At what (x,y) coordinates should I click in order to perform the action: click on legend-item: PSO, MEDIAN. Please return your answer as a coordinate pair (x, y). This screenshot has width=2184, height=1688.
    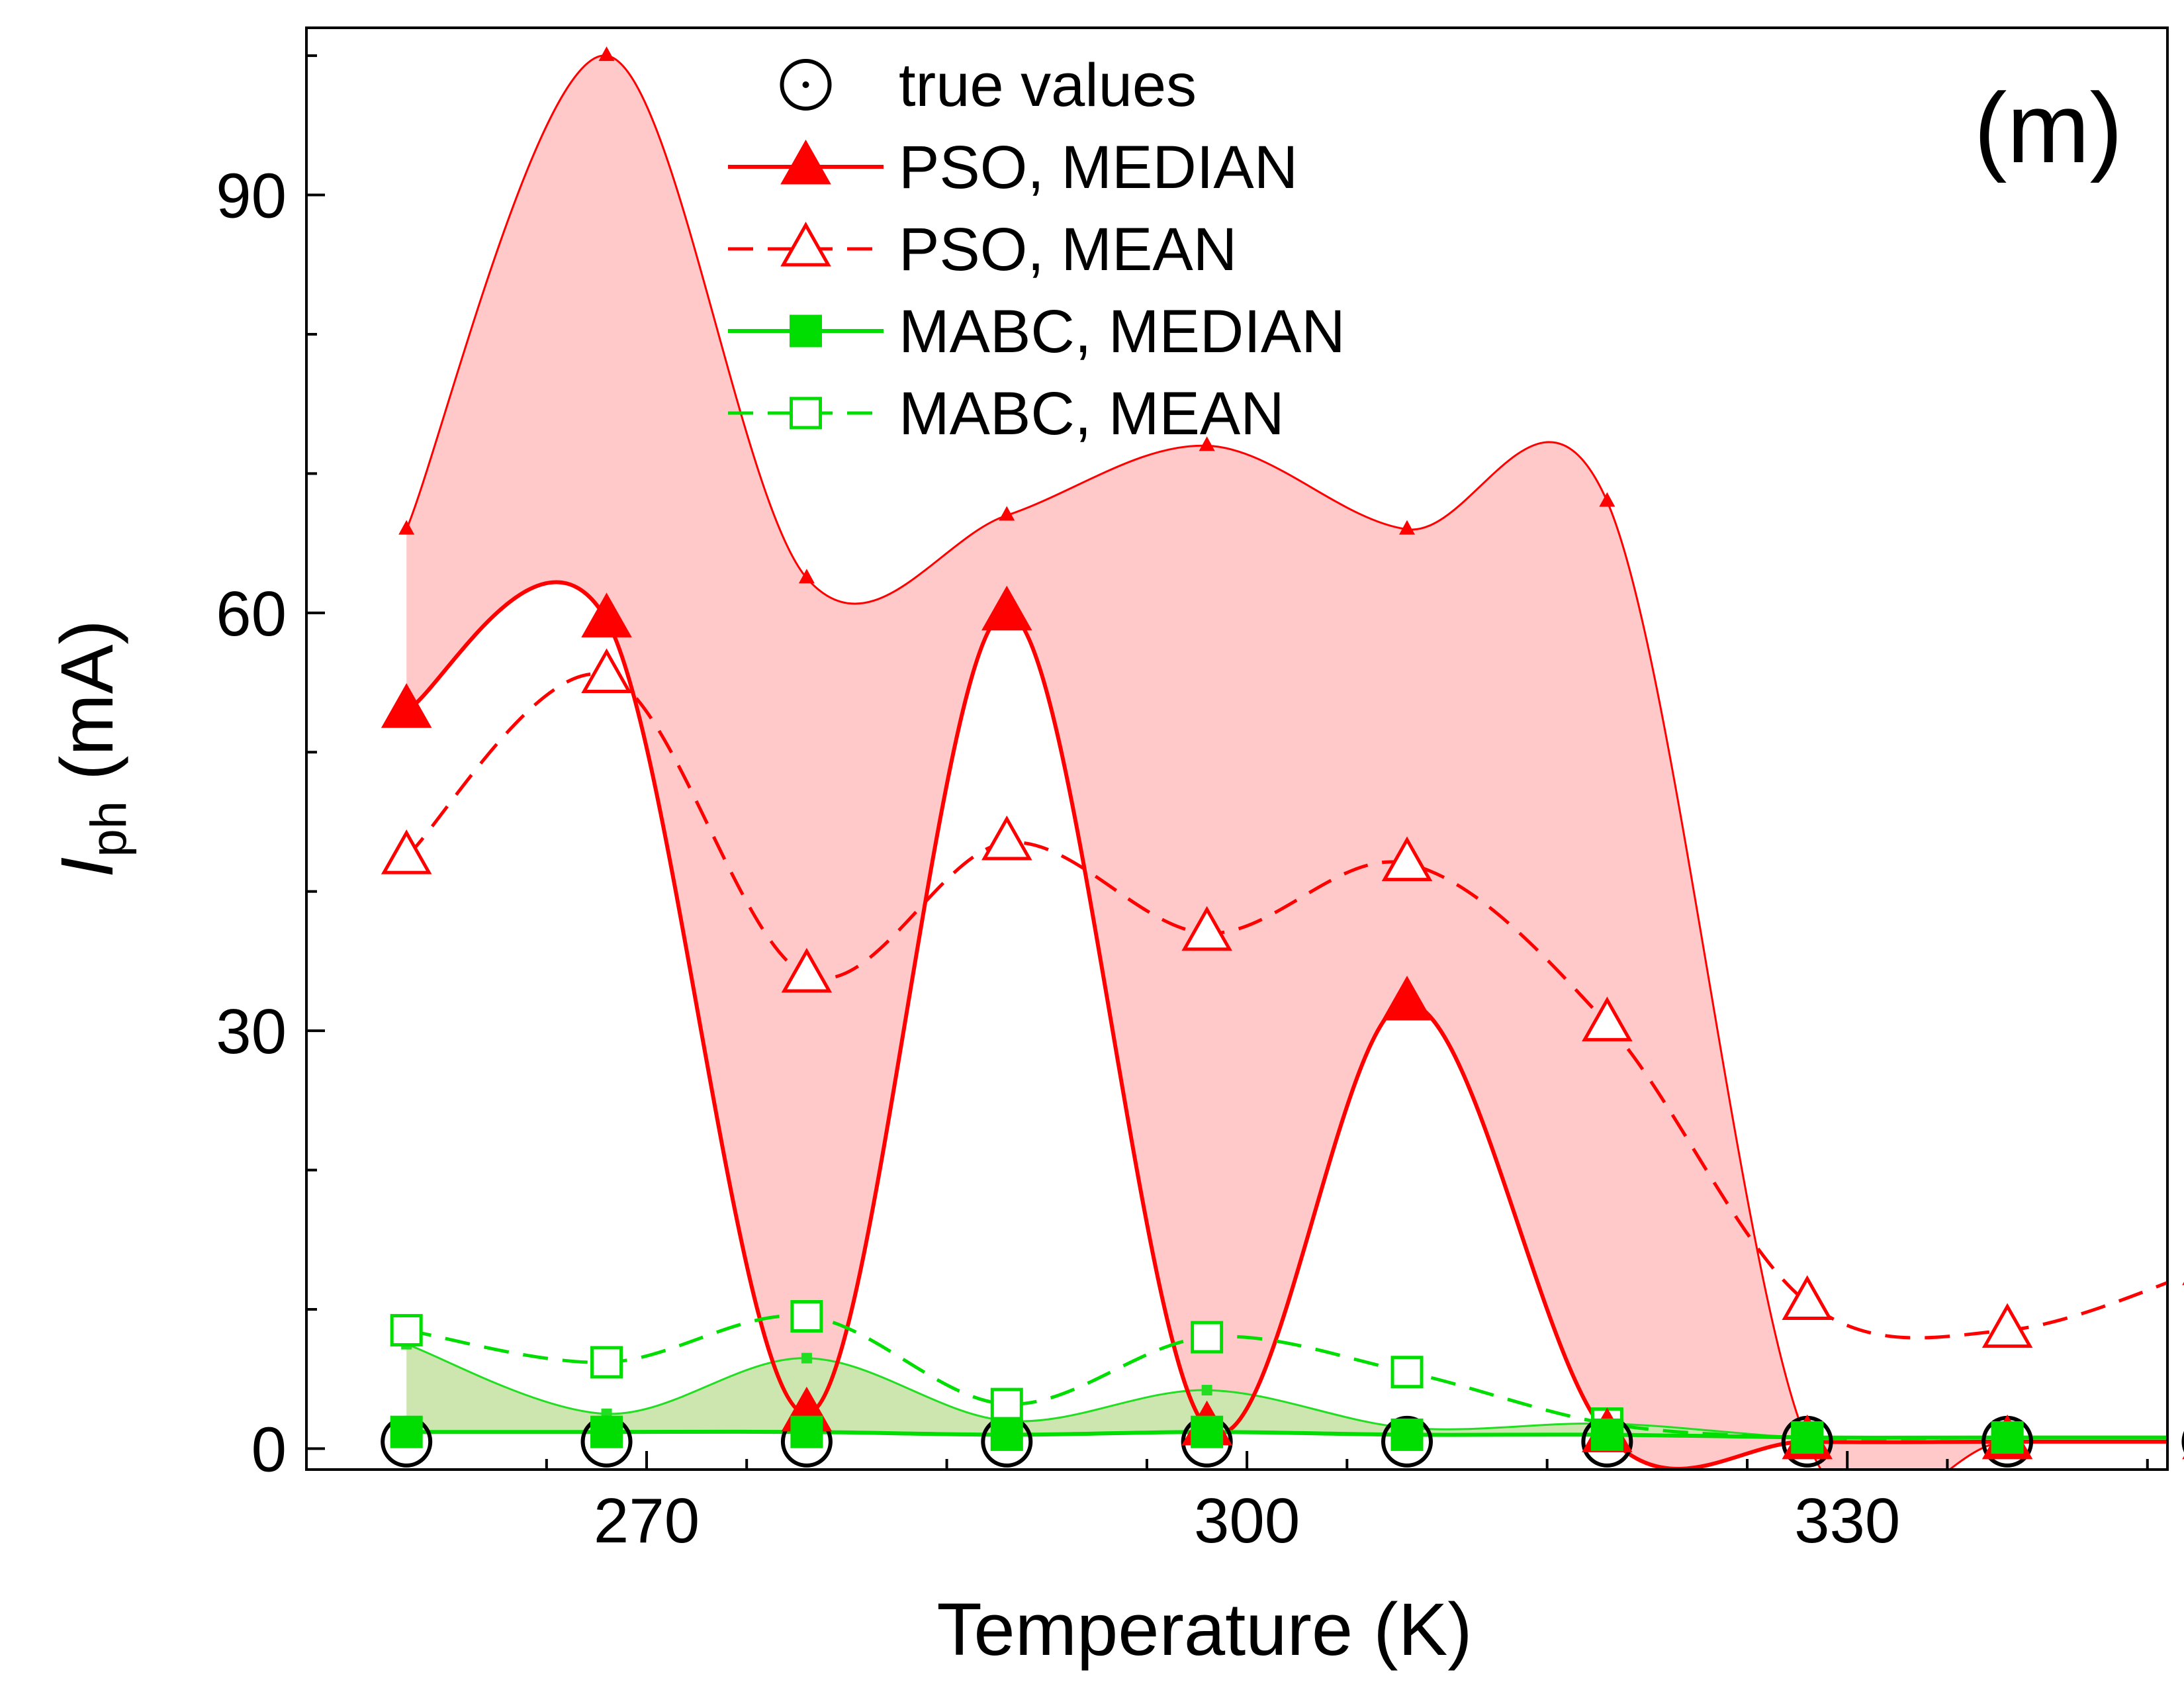
    Looking at the image, I should click on (1013, 167).